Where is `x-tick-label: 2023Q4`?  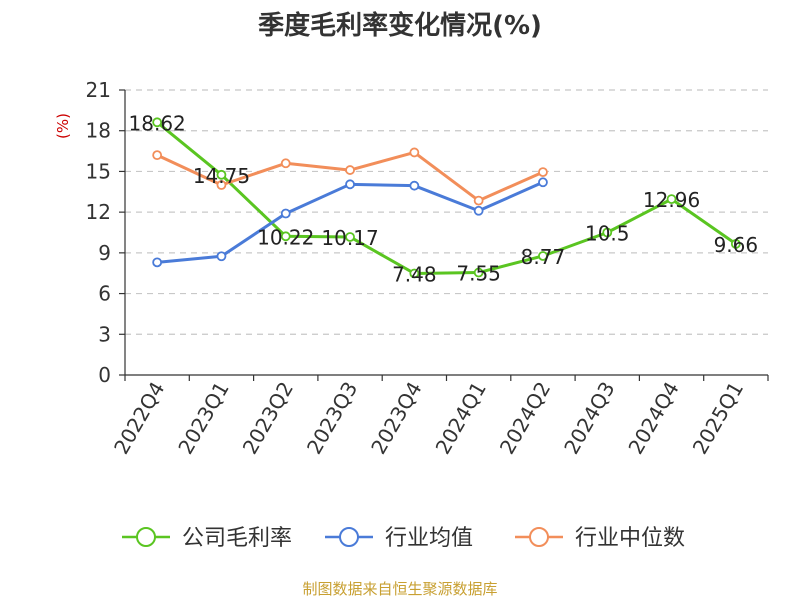
x-tick-label: 2023Q4 is located at coordinates (396, 418).